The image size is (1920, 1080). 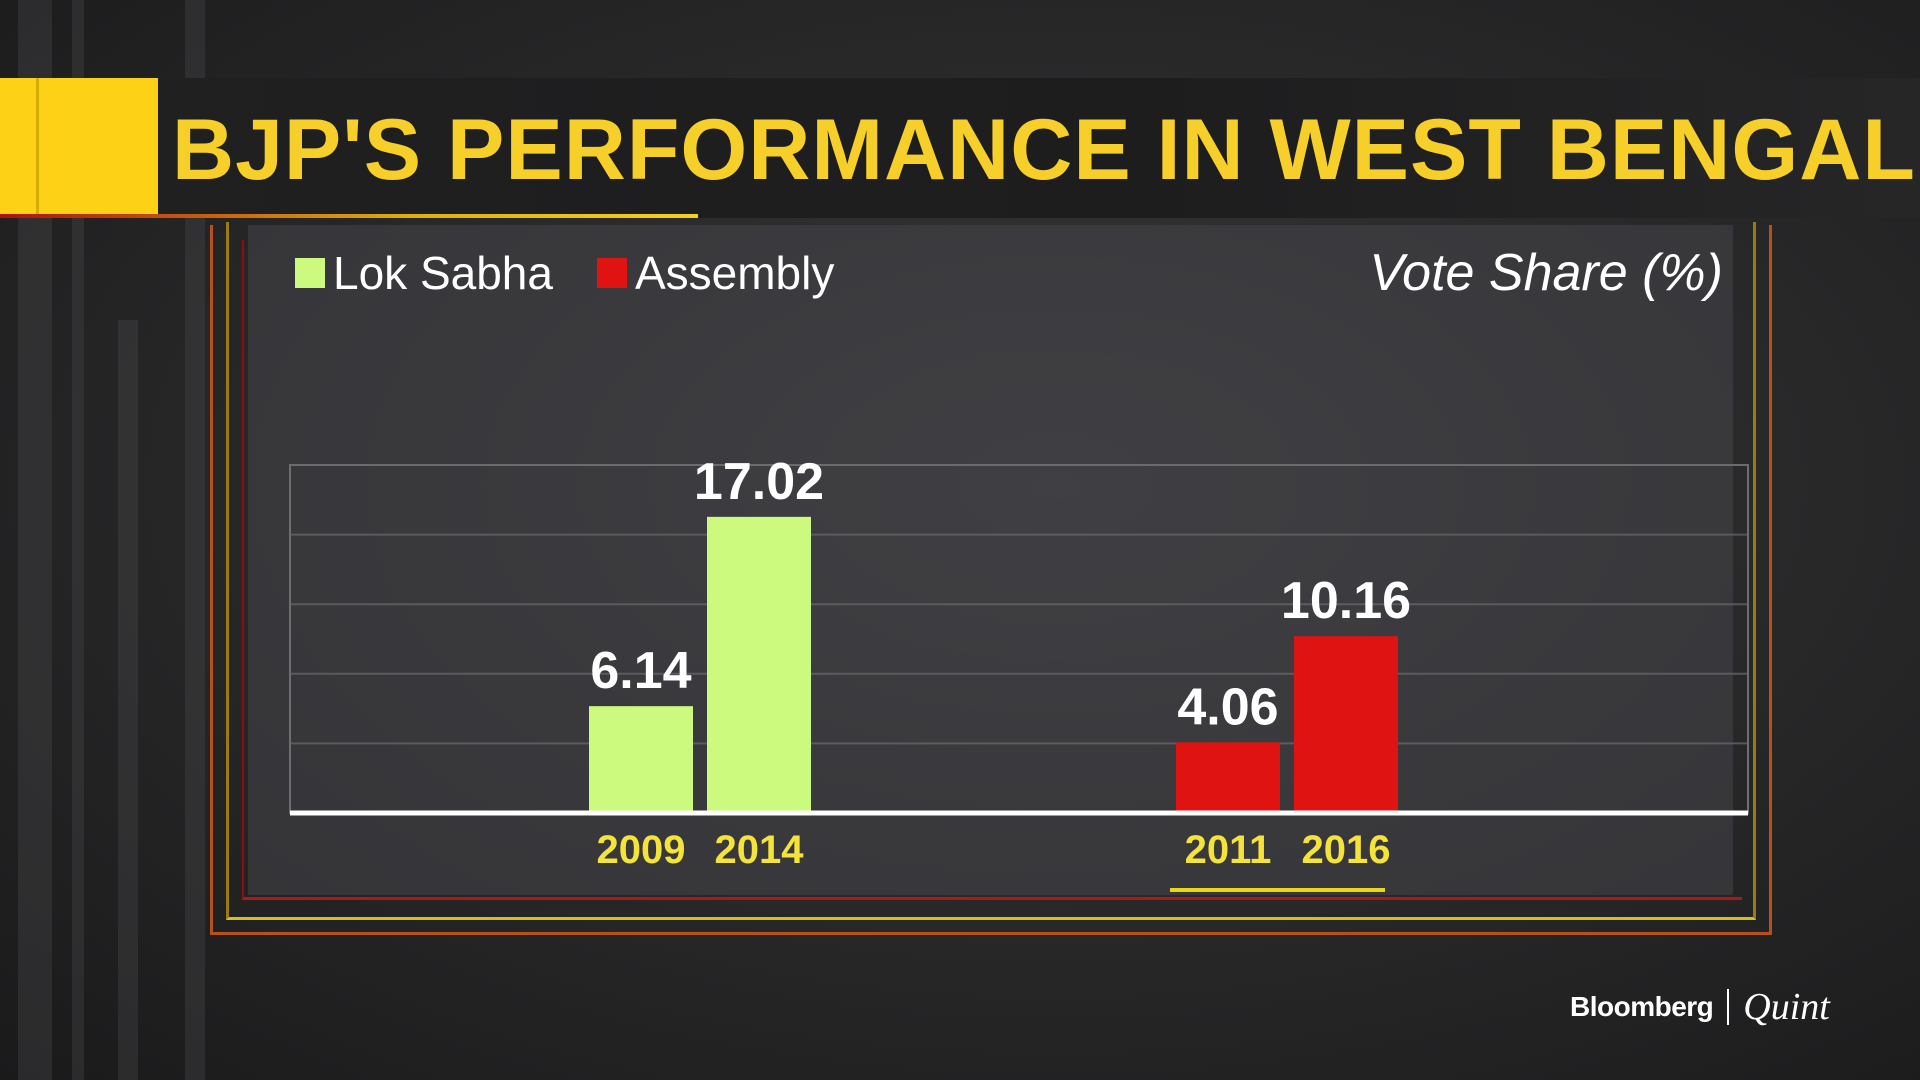 I want to click on brand-primary: Bloomberg, so click(x=1642, y=1006).